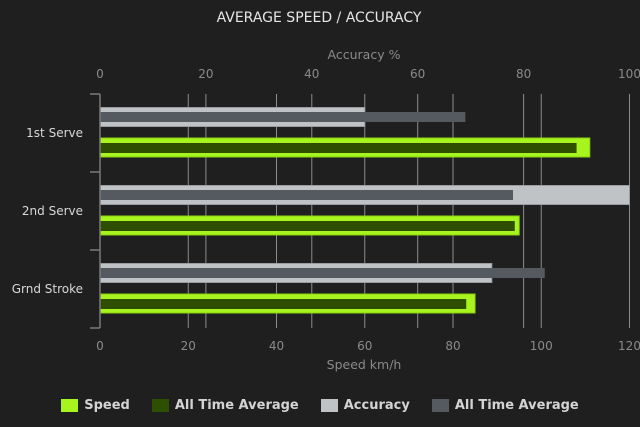 This screenshot has height=427, width=640. I want to click on bottom-tick-label: 100, so click(541, 346).